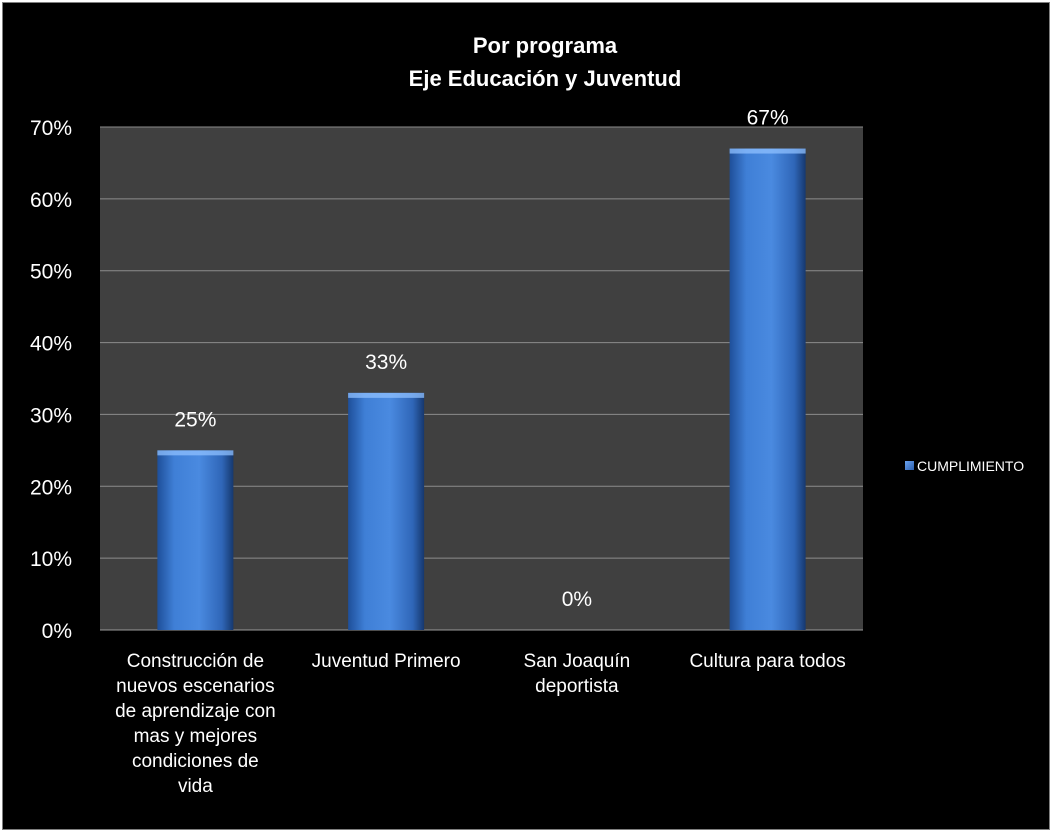  I want to click on y-tick-label: 40%, so click(51, 344).